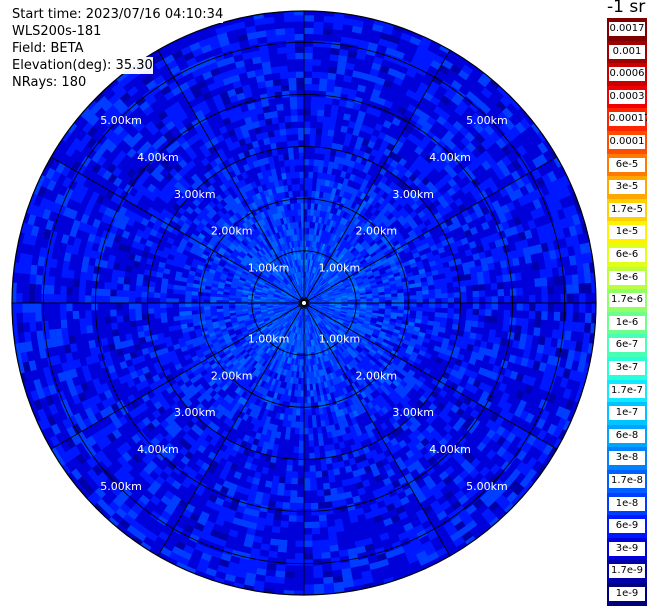 This screenshot has height=607, width=647. I want to click on colorbar-swatch: 3e-8, so click(627, 458).